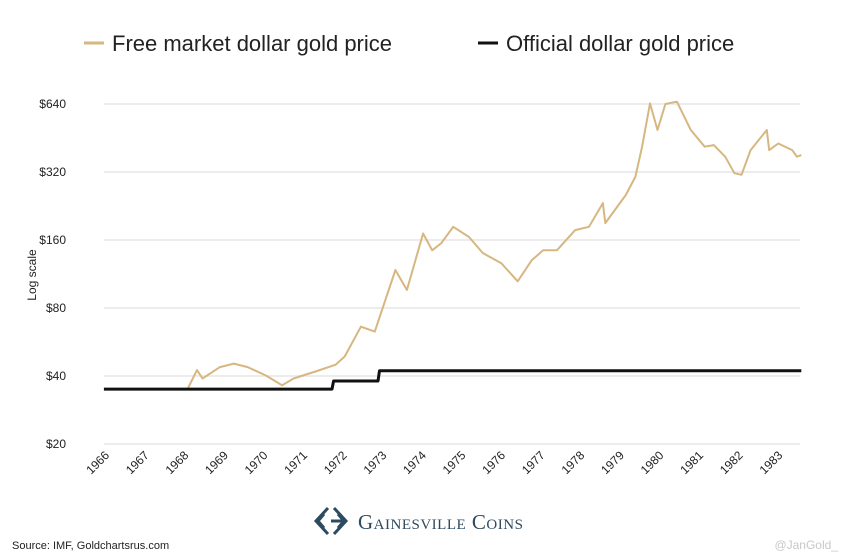  What do you see at coordinates (335, 462) in the screenshot?
I see `x-tick-label: 1972` at bounding box center [335, 462].